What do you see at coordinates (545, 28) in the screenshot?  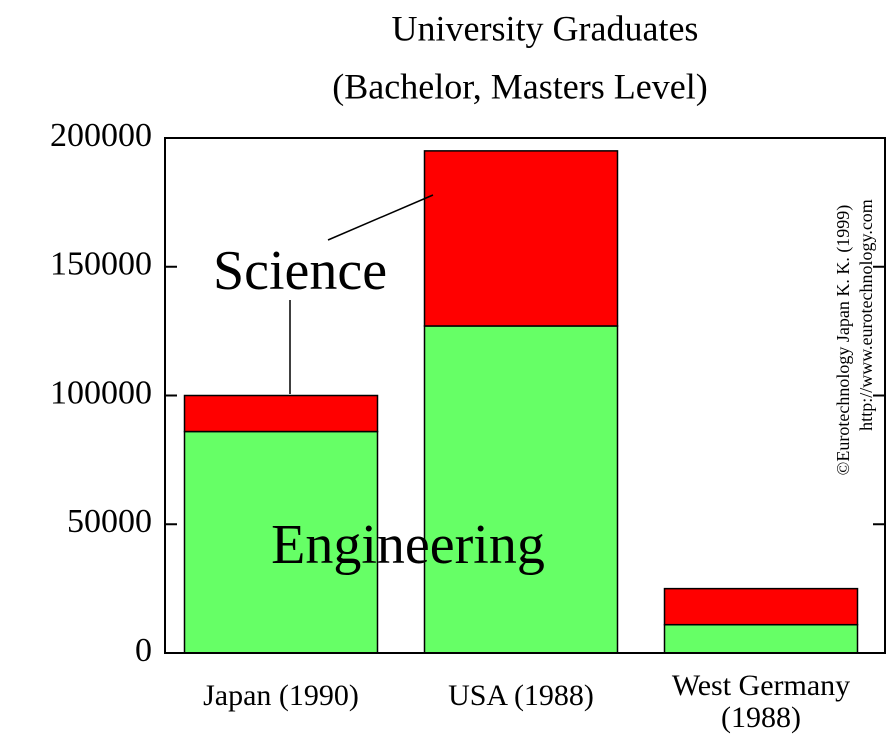 I see `chart-title: University Graduates` at bounding box center [545, 28].